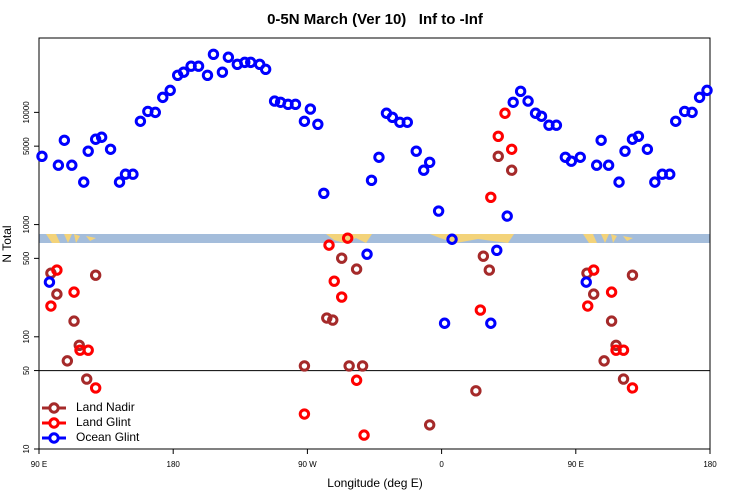  What do you see at coordinates (374, 483) in the screenshot?
I see `x-axis-label: Longitude (deg E)` at bounding box center [374, 483].